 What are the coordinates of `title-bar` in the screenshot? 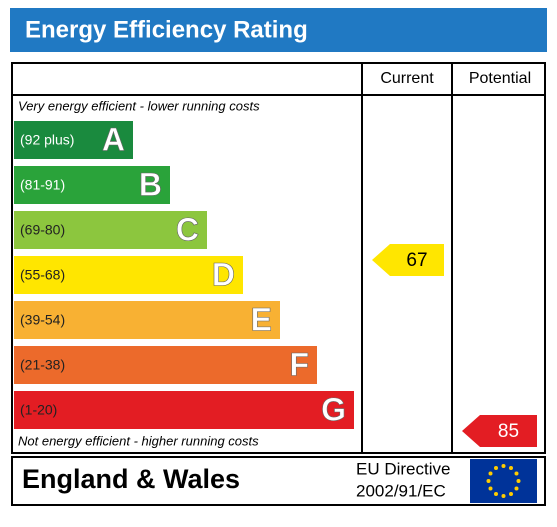 It's located at (278, 30).